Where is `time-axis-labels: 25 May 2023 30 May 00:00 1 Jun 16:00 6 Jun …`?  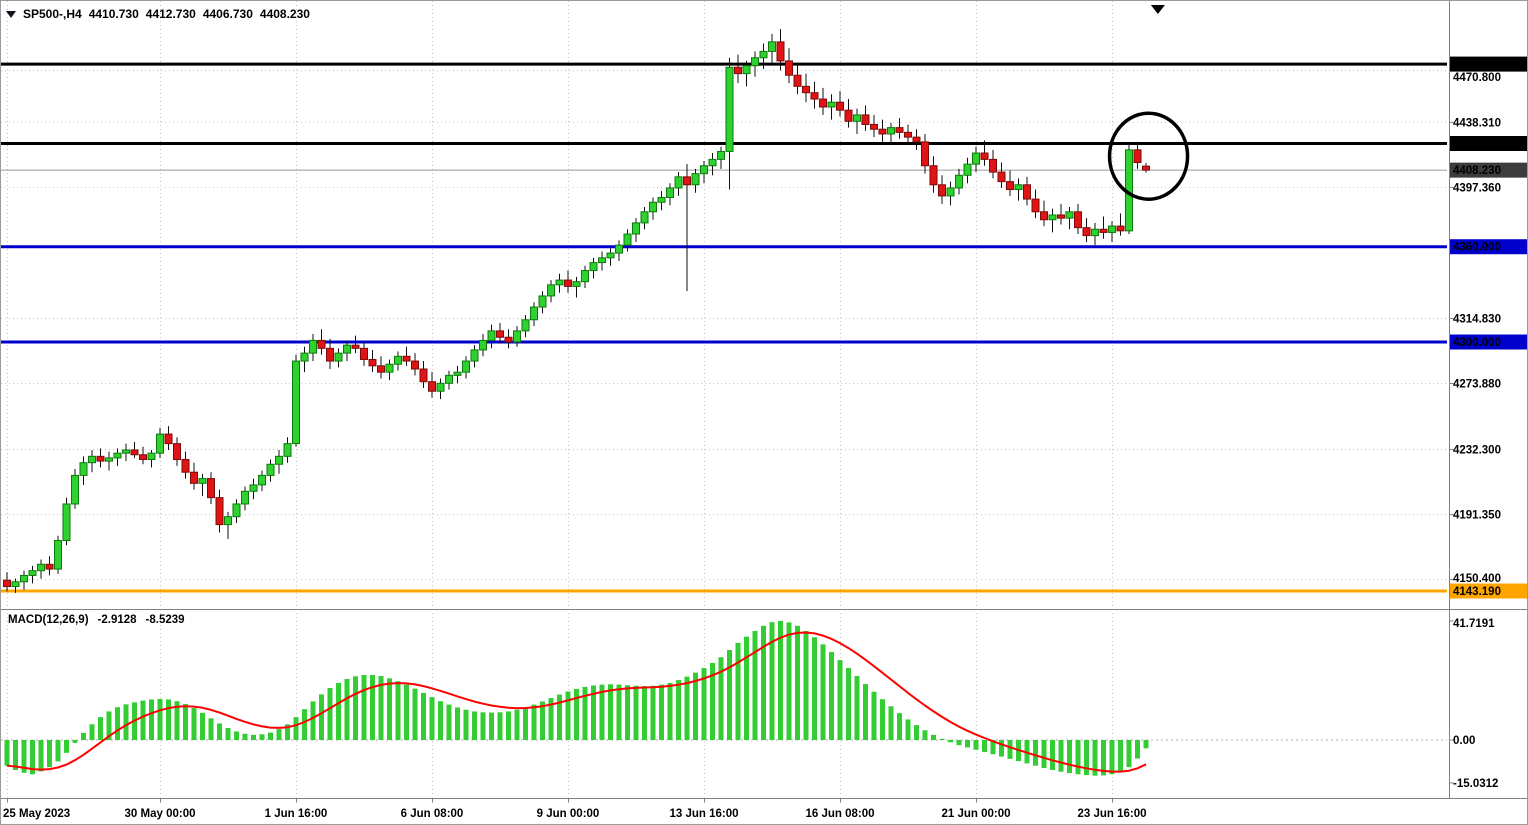 time-axis-labels: 25 May 2023 30 May 00:00 1 Jun 16:00 6 Jun … is located at coordinates (575, 809).